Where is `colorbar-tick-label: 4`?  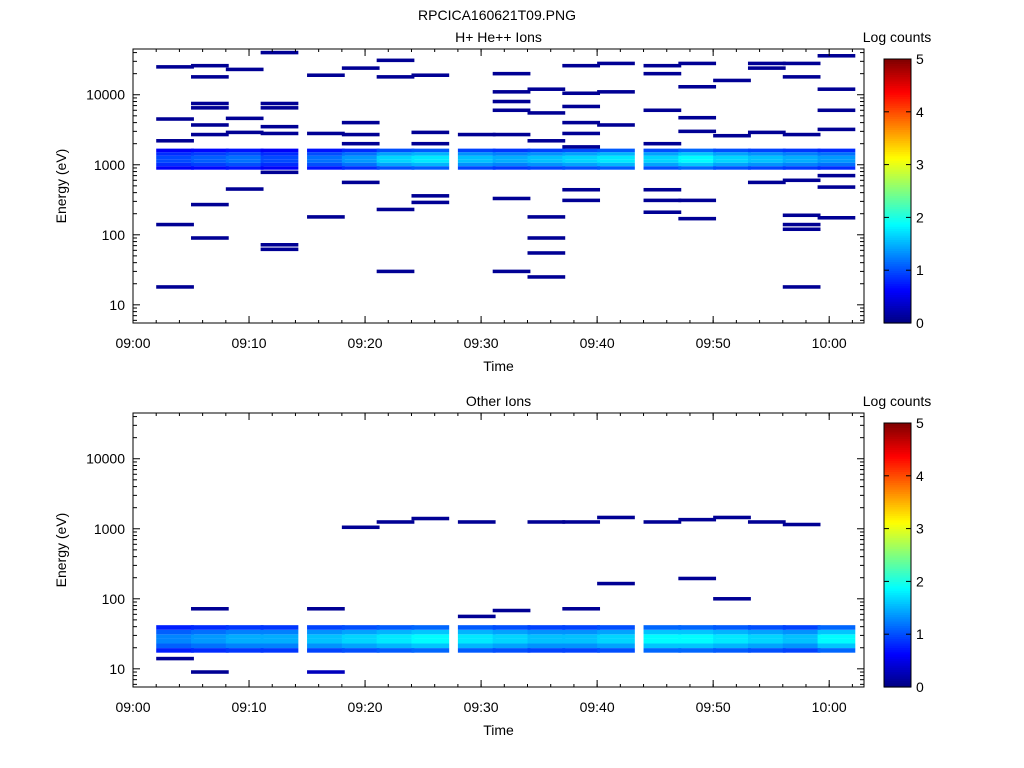 colorbar-tick-label: 4 is located at coordinates (920, 476).